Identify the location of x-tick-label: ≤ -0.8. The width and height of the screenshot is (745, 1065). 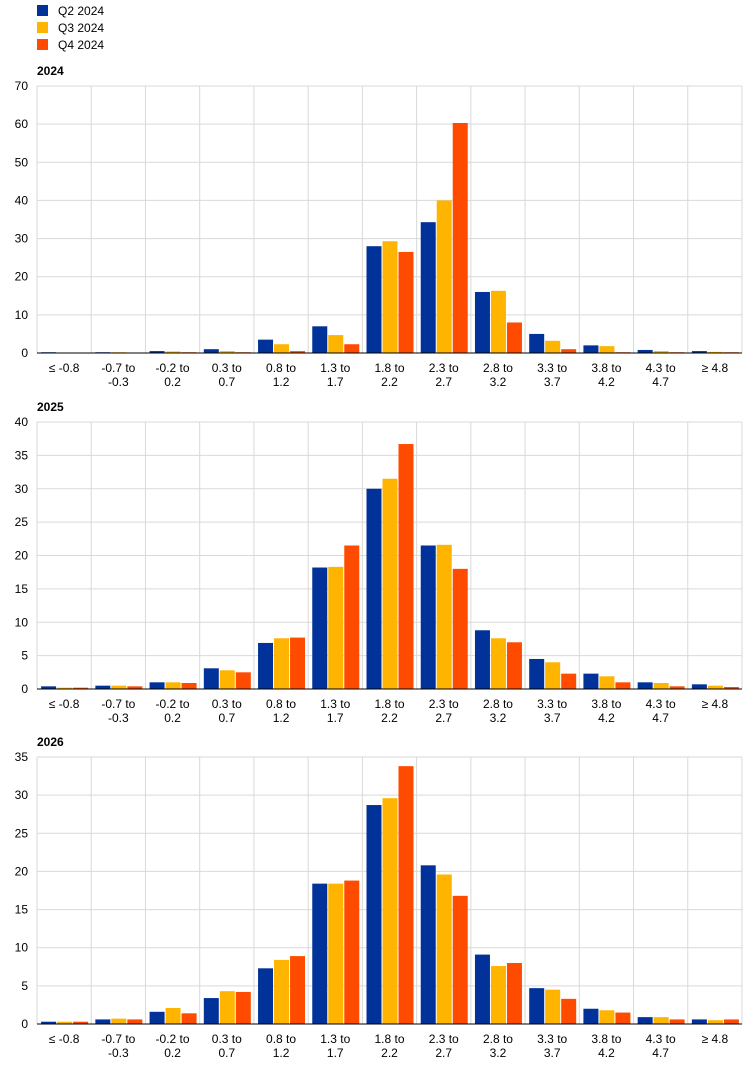
(64, 368).